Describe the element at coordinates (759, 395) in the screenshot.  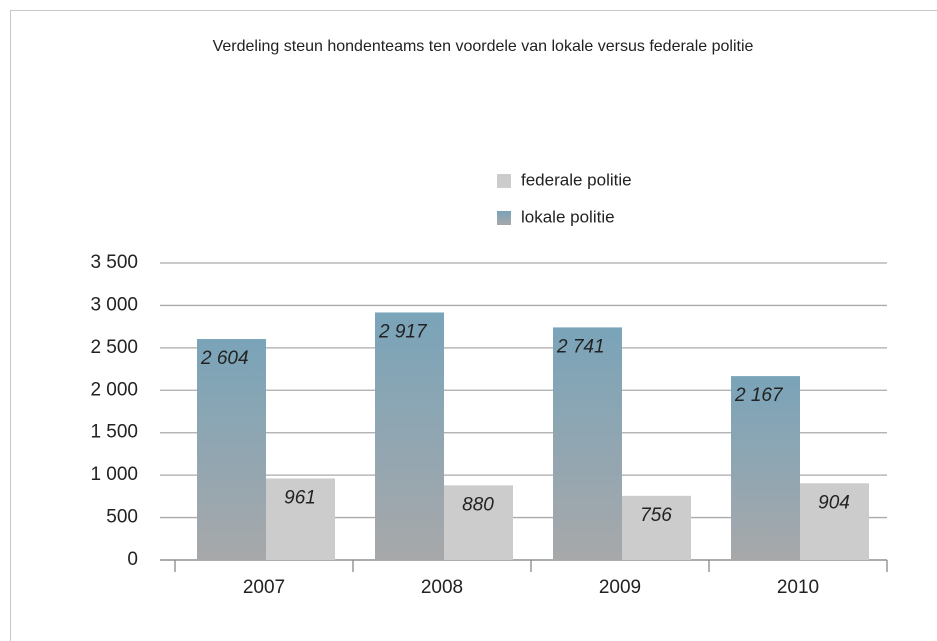
I see `value-label: 2 167` at that location.